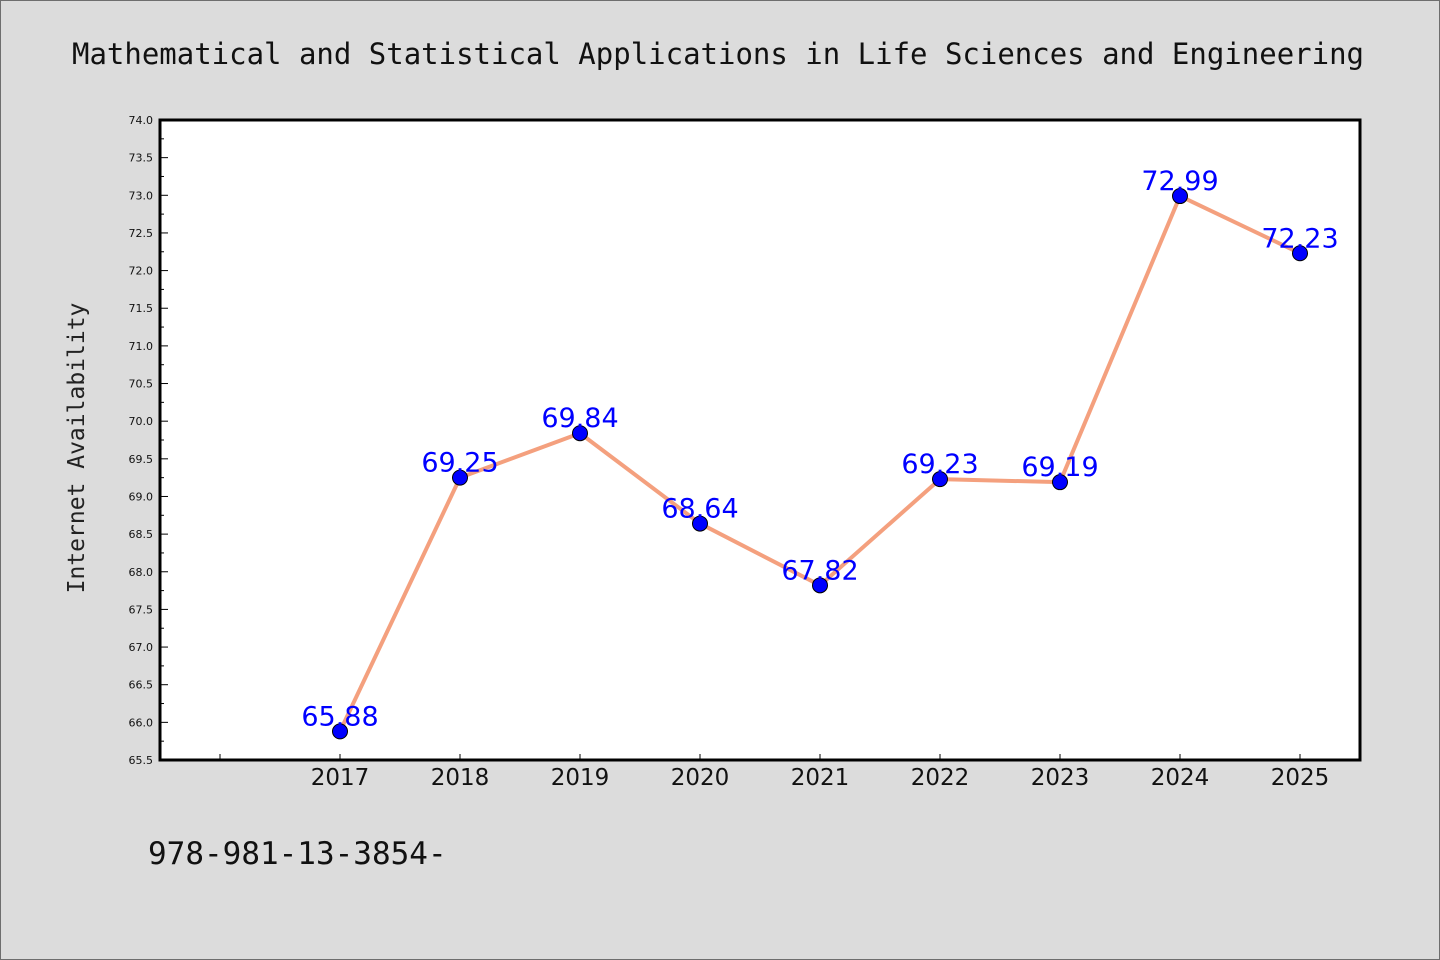  I want to click on x-tick-label: 2022, so click(940, 778).